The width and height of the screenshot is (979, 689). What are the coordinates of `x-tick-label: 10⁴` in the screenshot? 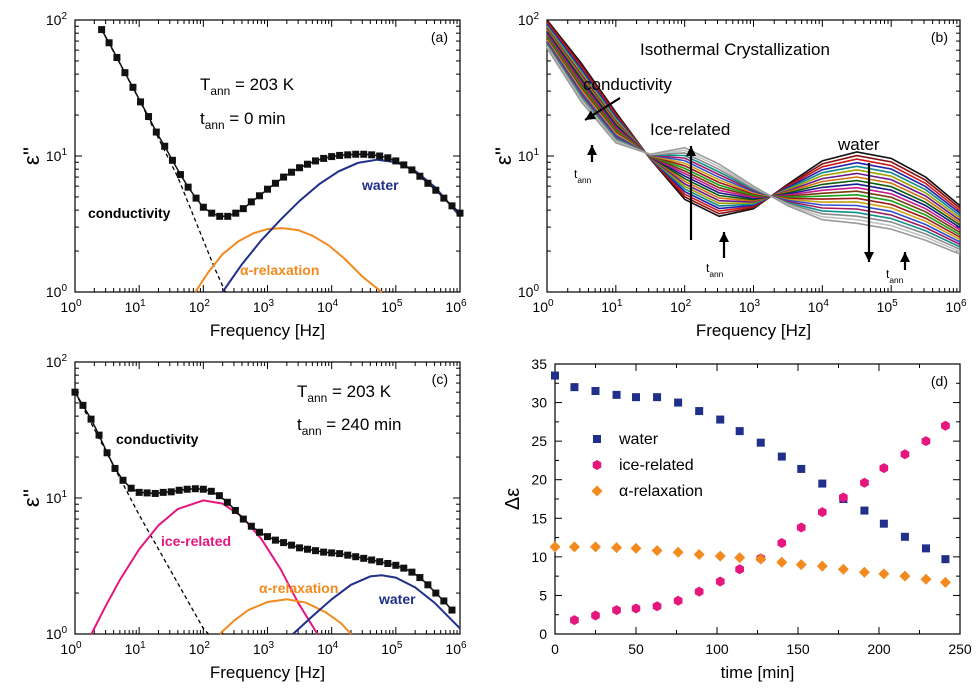 It's located at (328, 648).